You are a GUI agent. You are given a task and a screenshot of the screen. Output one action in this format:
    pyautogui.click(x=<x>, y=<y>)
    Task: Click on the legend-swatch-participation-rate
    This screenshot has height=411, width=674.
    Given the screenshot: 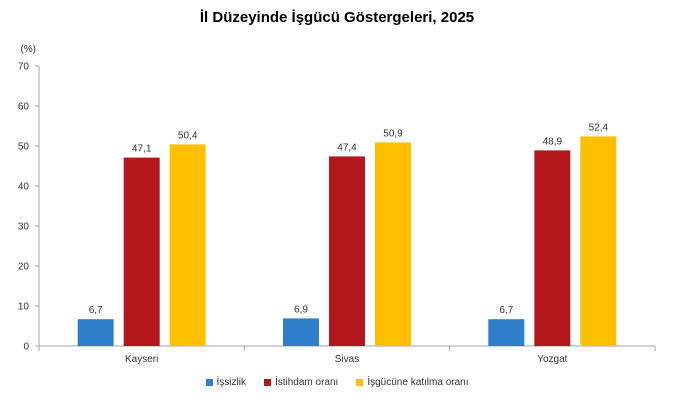 What is the action you would take?
    pyautogui.click(x=360, y=382)
    